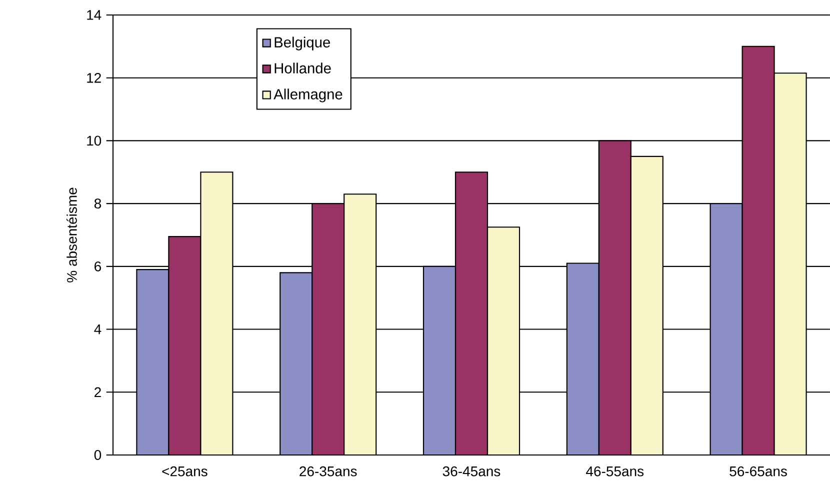 The height and width of the screenshot is (498, 830). I want to click on y-axis-title: % absentéisme, so click(71, 235).